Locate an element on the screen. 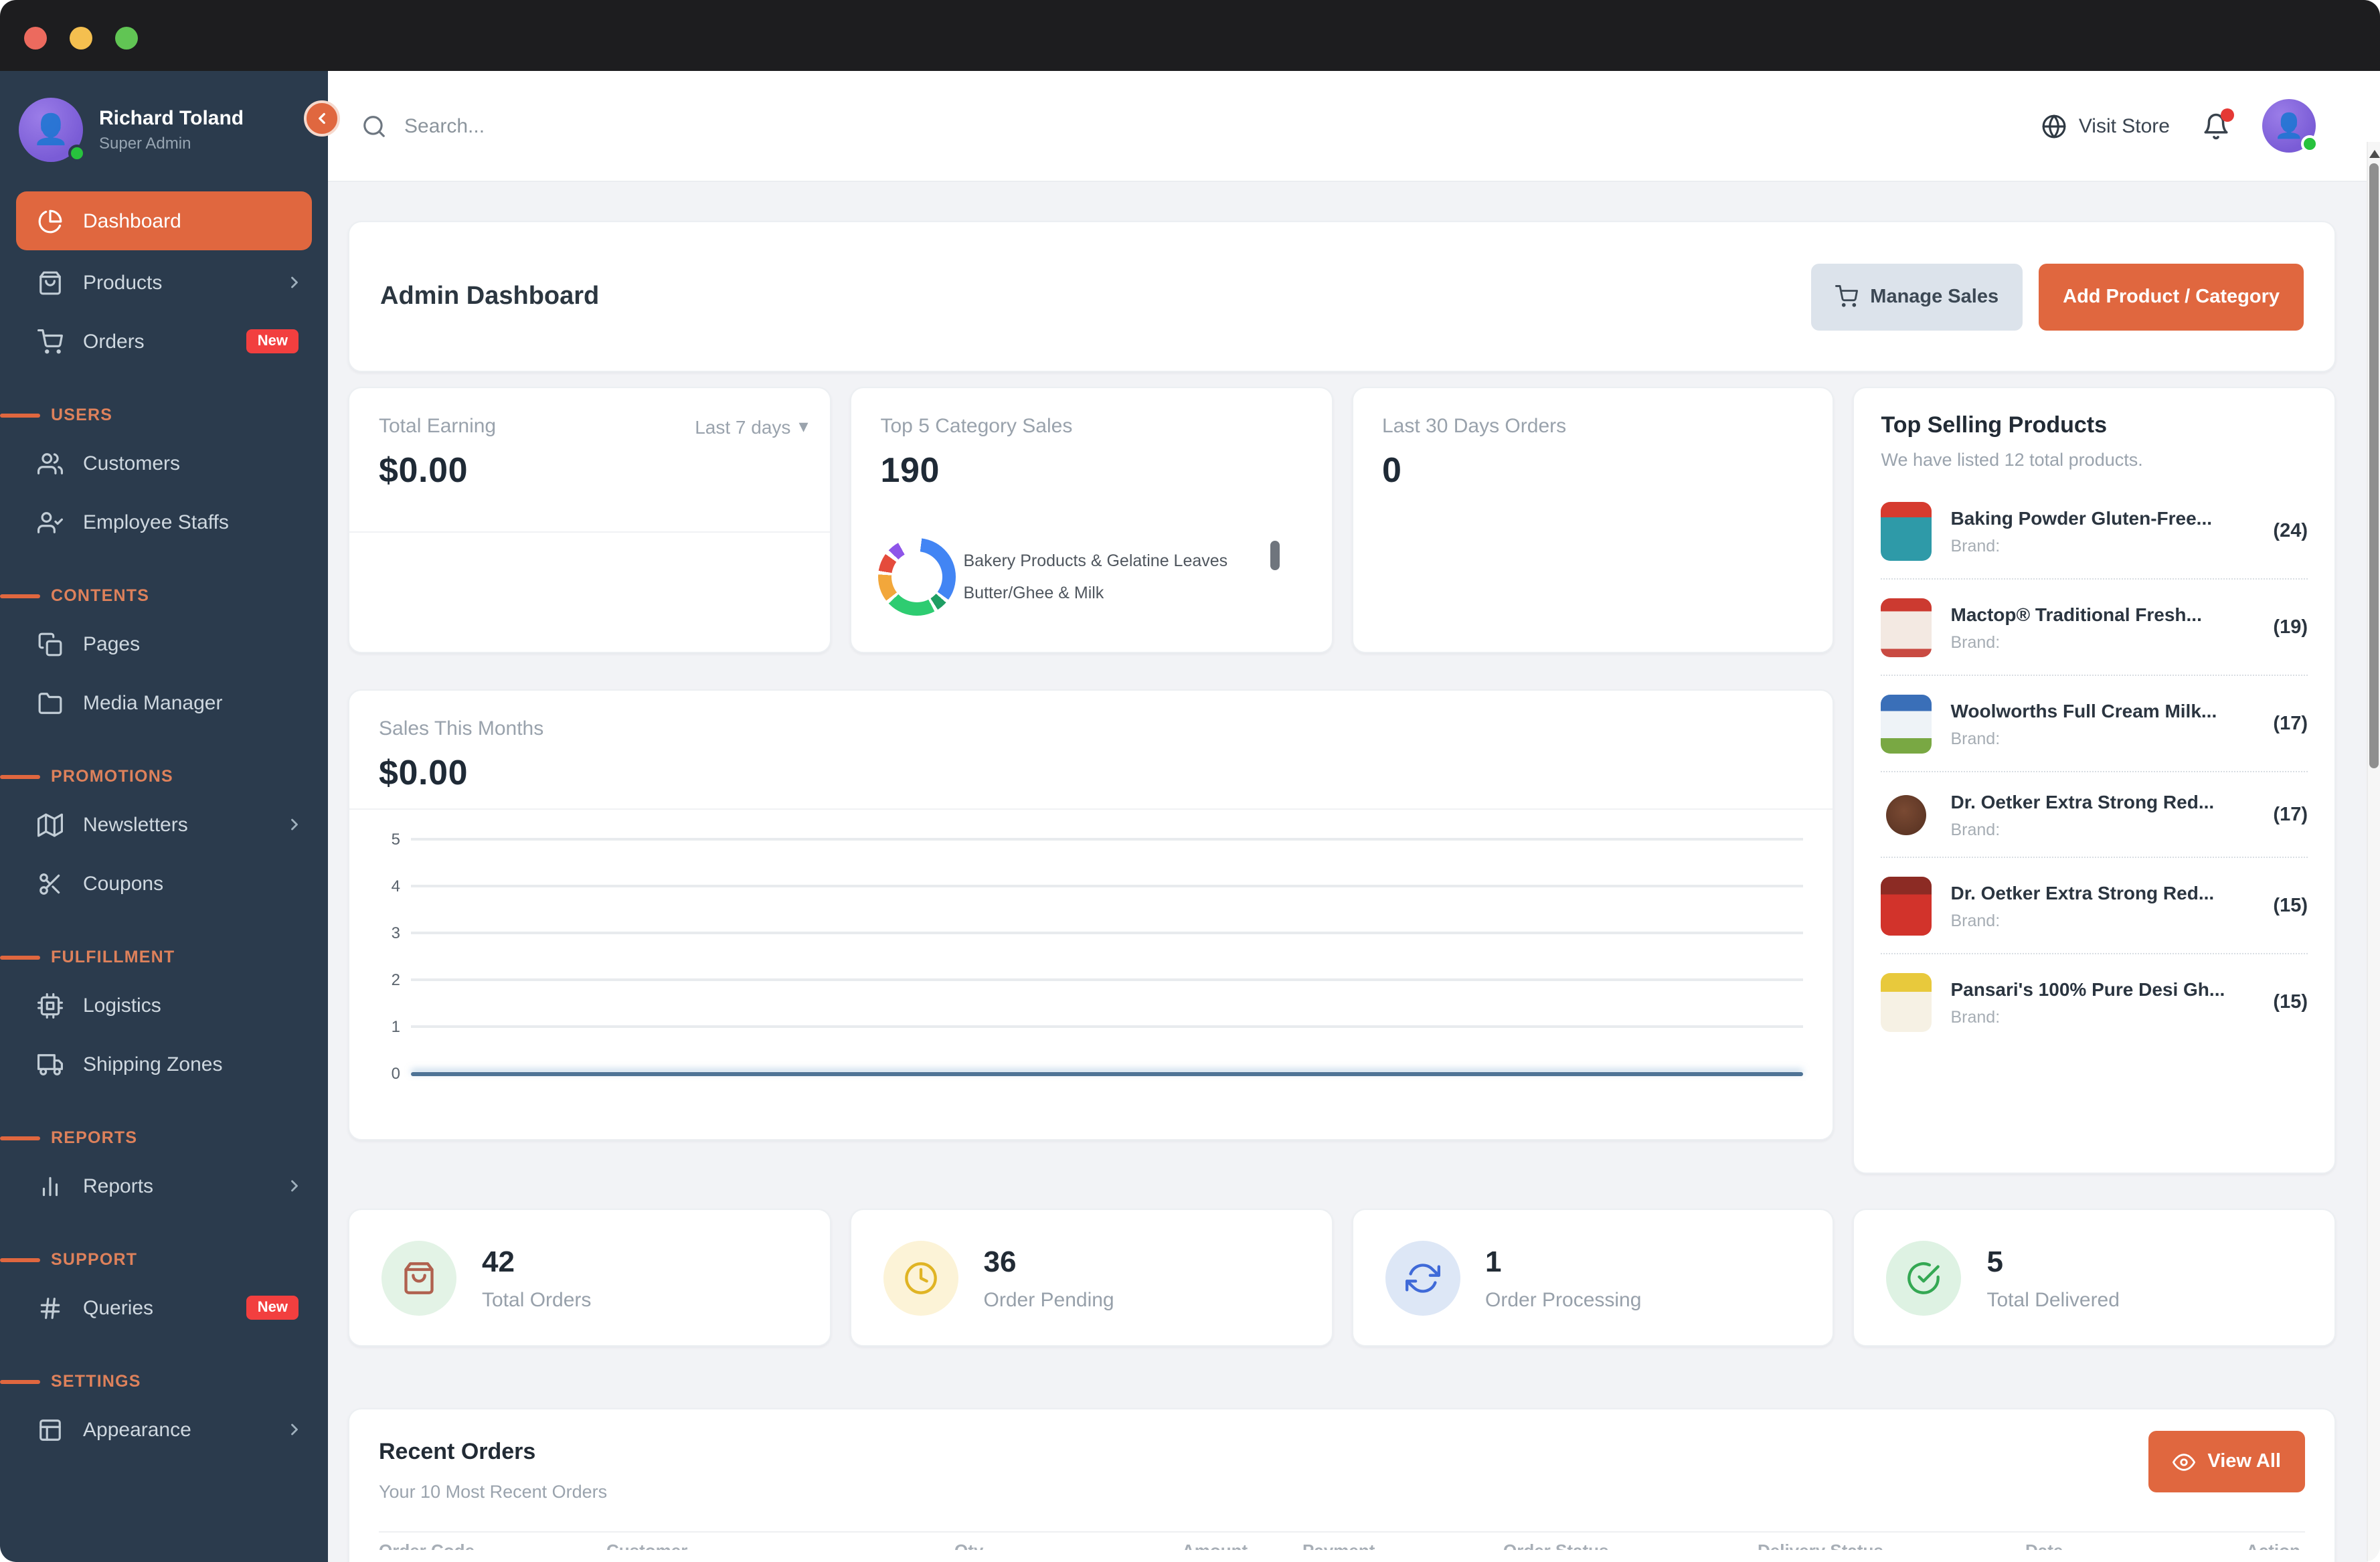 The height and width of the screenshot is (1562, 2380). order-pending-stat-card: 36 Order Pending is located at coordinates (1091, 1278).